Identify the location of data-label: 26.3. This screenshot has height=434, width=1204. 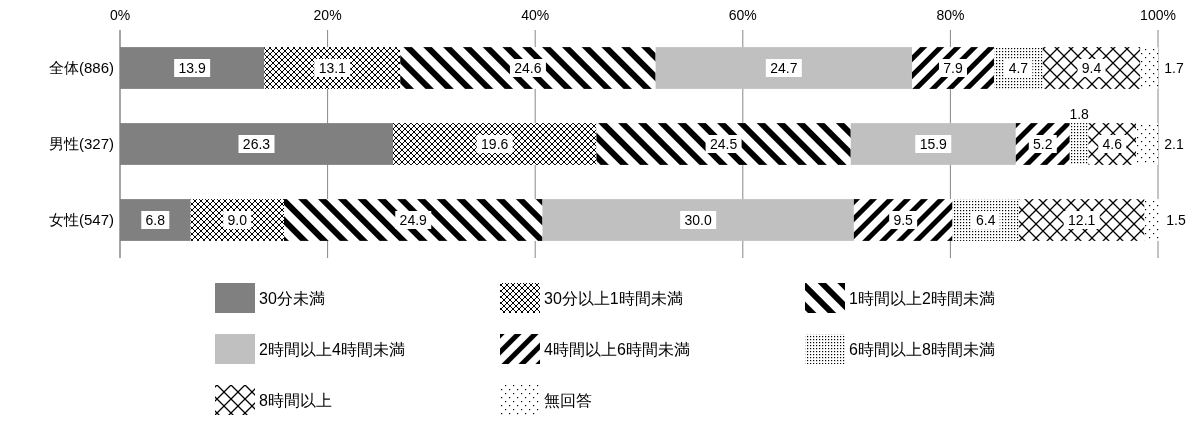
(256, 144).